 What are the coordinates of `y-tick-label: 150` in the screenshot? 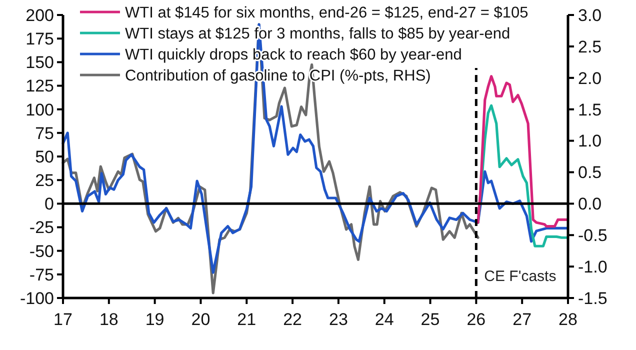 It's located at (40, 62).